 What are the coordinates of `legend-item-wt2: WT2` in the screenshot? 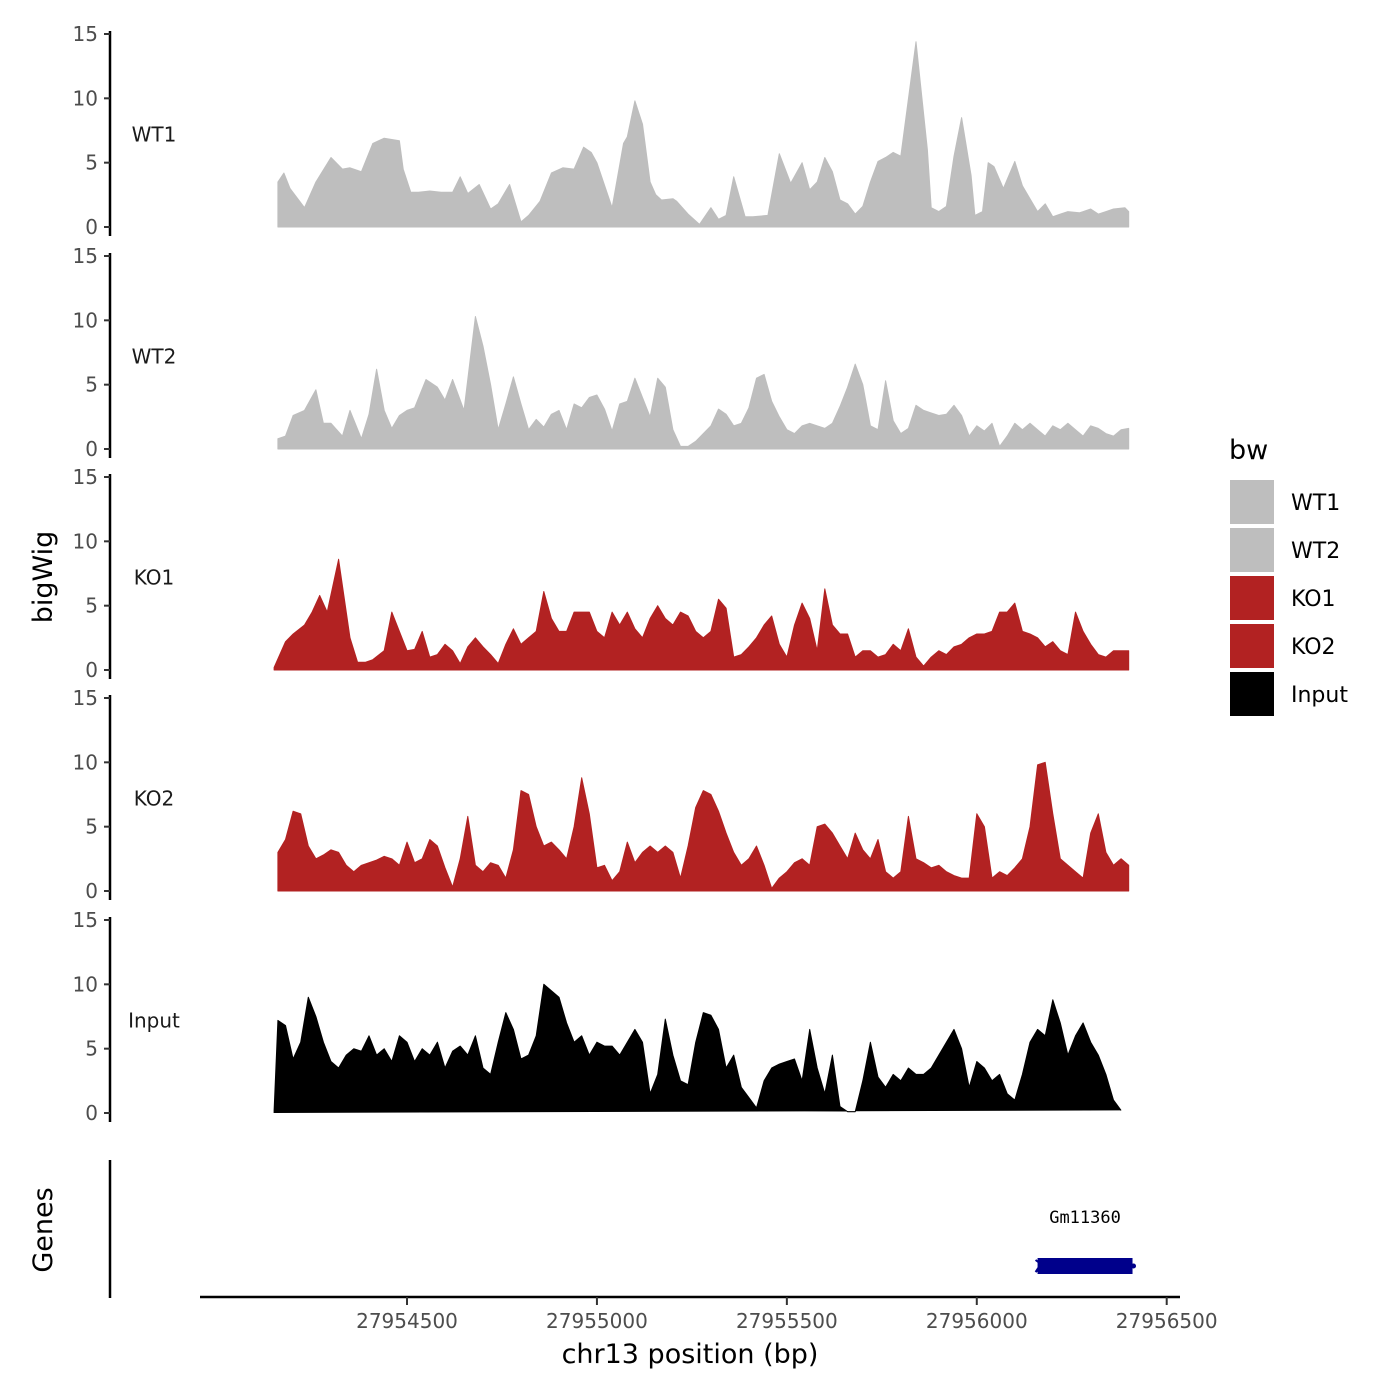 It's located at (1285, 550).